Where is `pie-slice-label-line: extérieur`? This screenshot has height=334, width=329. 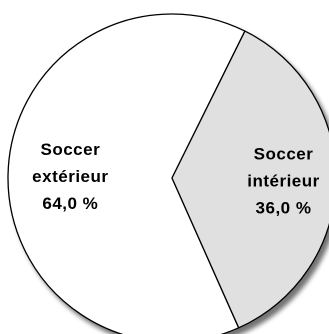
pie-slice-label-line: extérieur is located at coordinates (70, 176).